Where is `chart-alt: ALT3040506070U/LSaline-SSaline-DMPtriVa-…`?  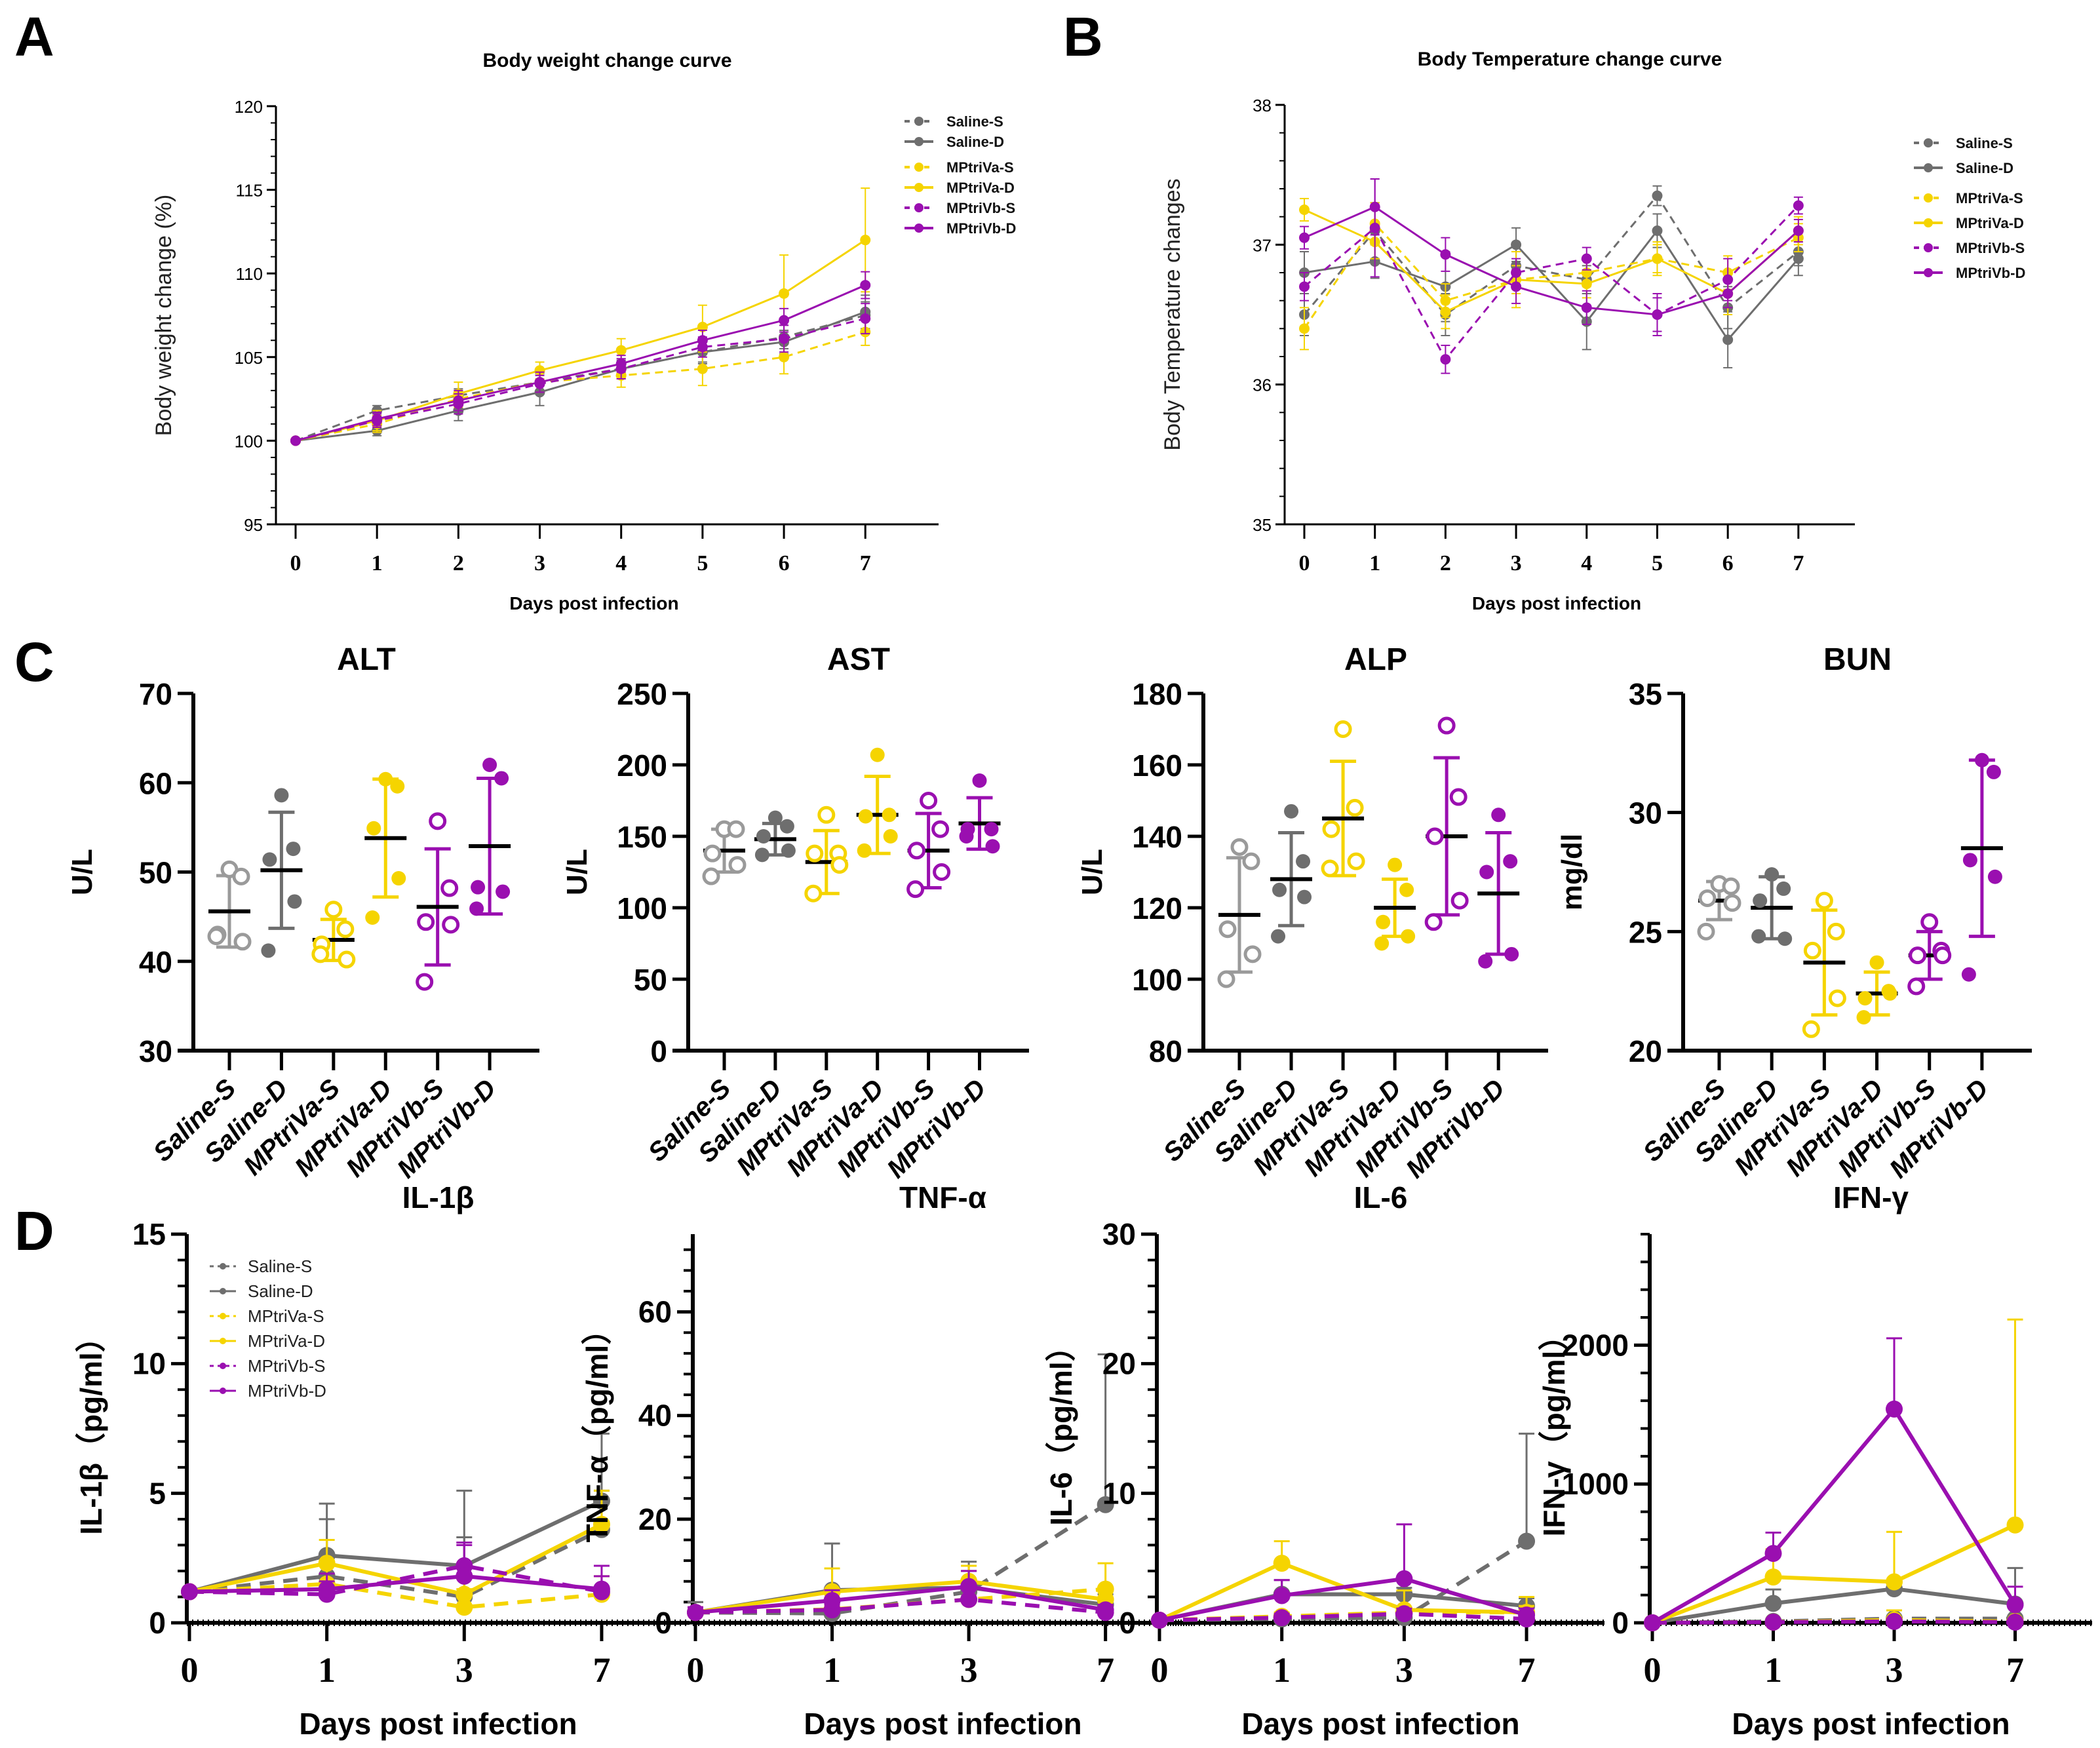
chart-alt: ALT3040506070U/LSaline-SSaline-DMPtriVa-… is located at coordinates (303, 913).